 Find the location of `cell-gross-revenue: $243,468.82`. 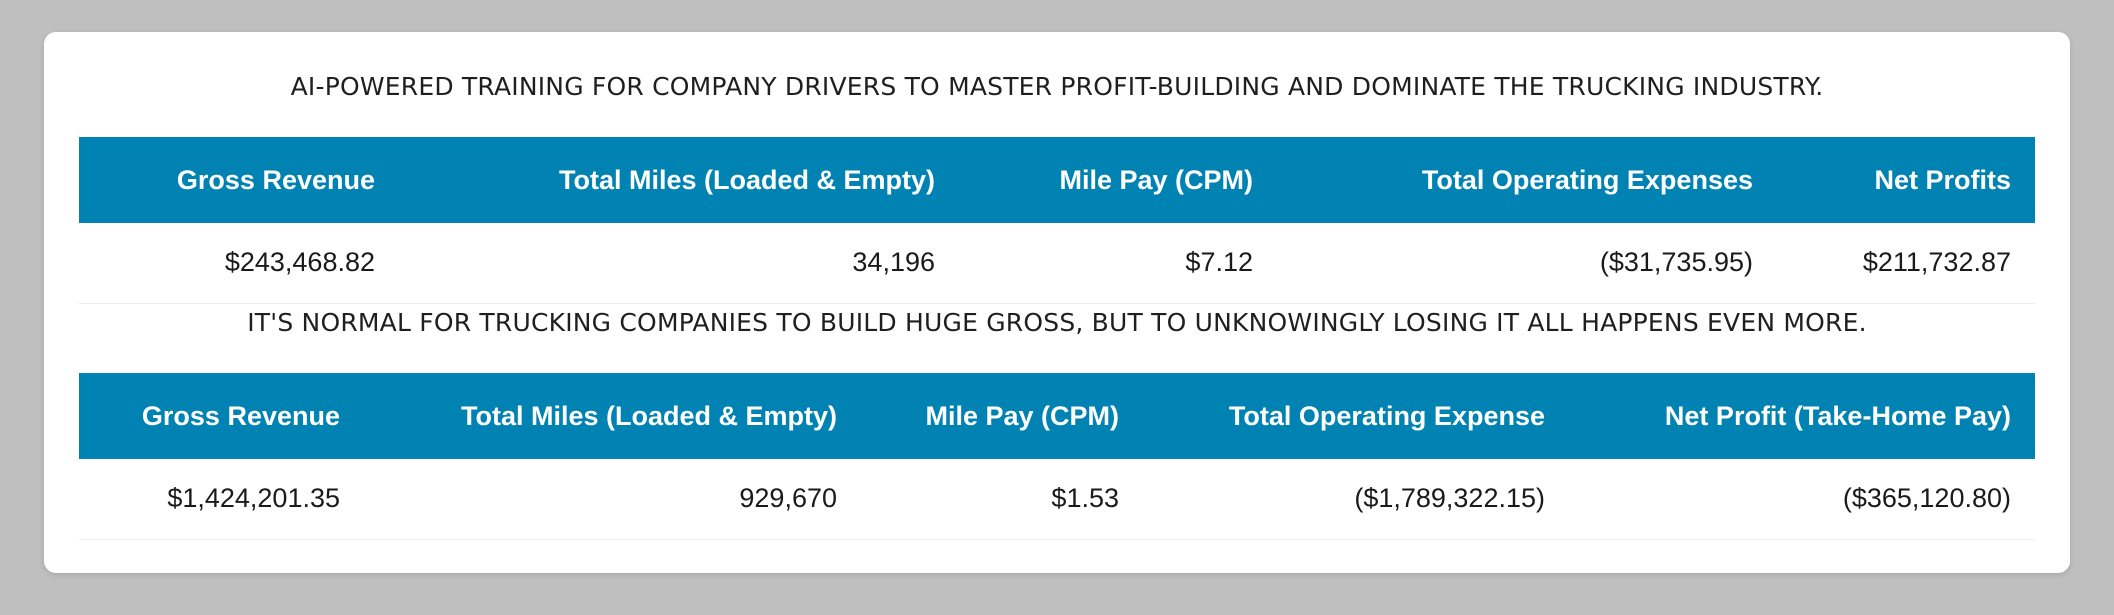

cell-gross-revenue: $243,468.82 is located at coordinates (299, 262).